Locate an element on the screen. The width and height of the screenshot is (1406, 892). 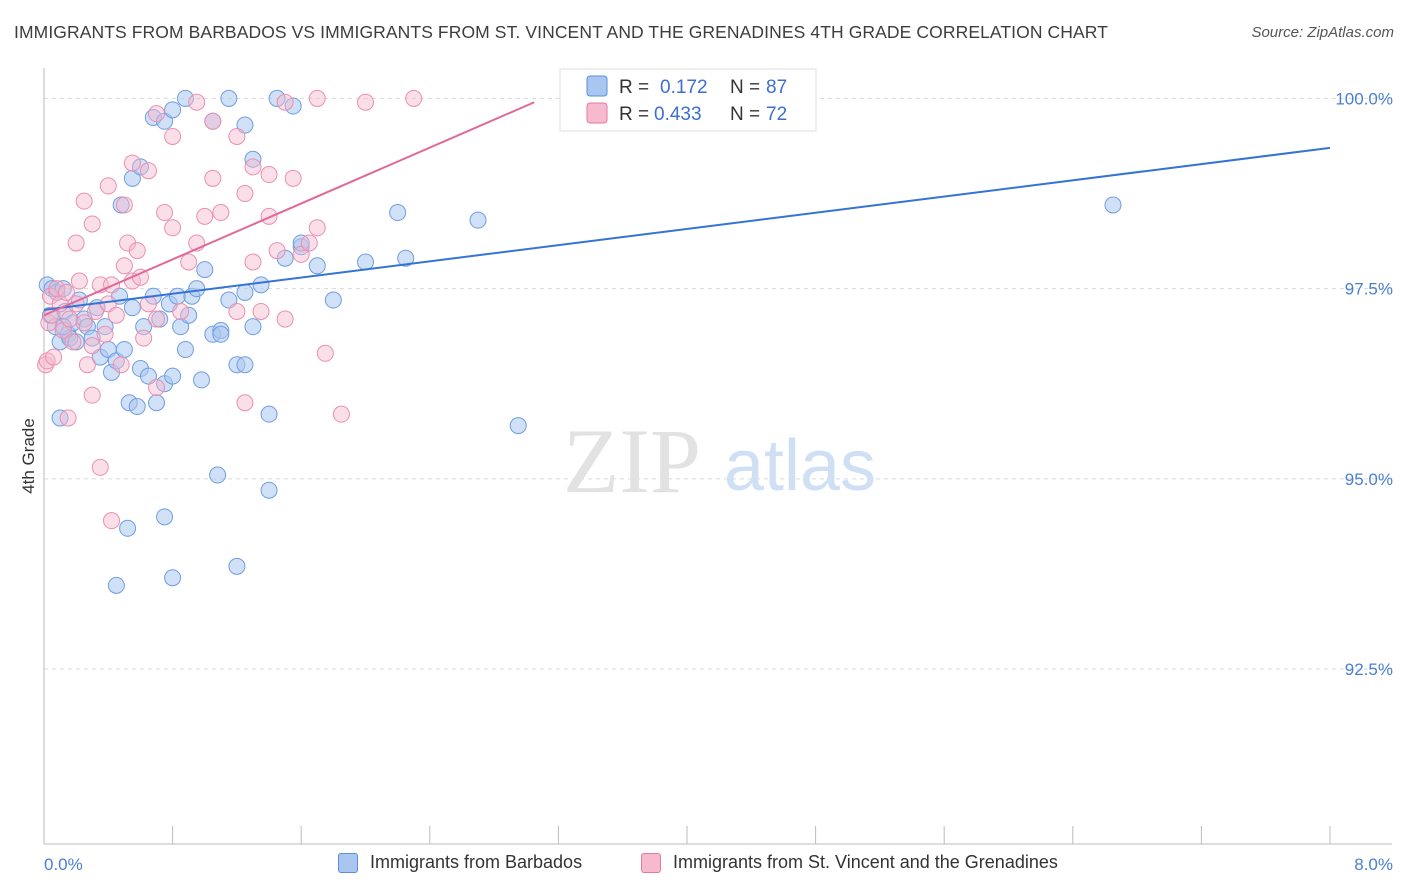
bottom-legend-item-barbados: Immigrants from Barbados is located at coordinates (460, 862).